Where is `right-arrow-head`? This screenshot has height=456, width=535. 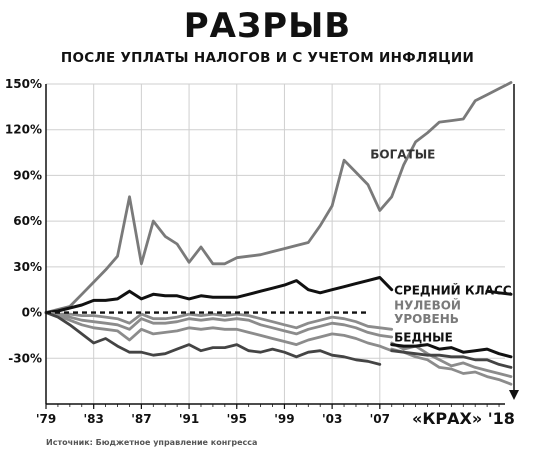 right-arrow-head is located at coordinates (514, 395).